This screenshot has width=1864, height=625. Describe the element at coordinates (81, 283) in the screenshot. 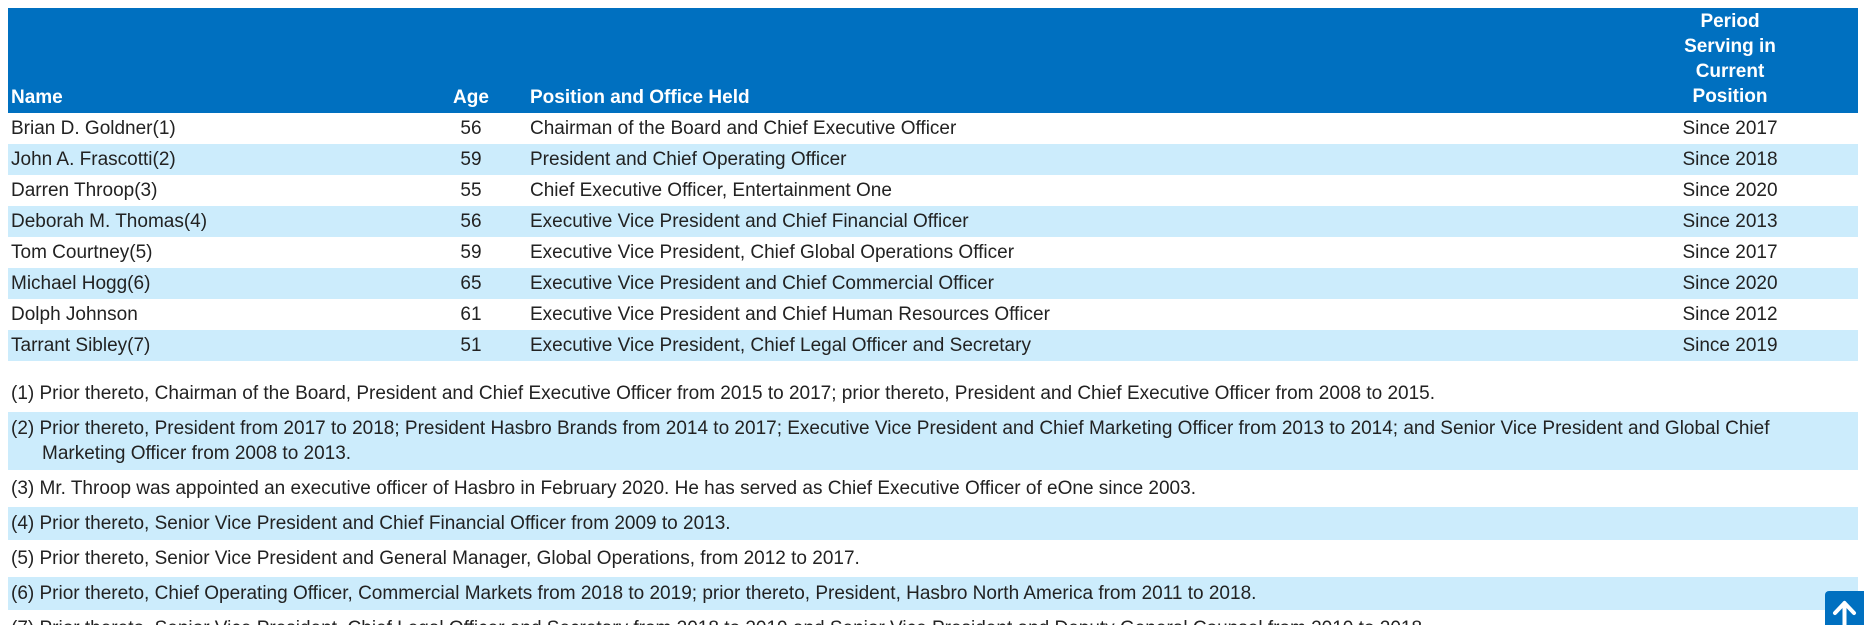

I see `table-cell: Michael Hogg(6)` at that location.